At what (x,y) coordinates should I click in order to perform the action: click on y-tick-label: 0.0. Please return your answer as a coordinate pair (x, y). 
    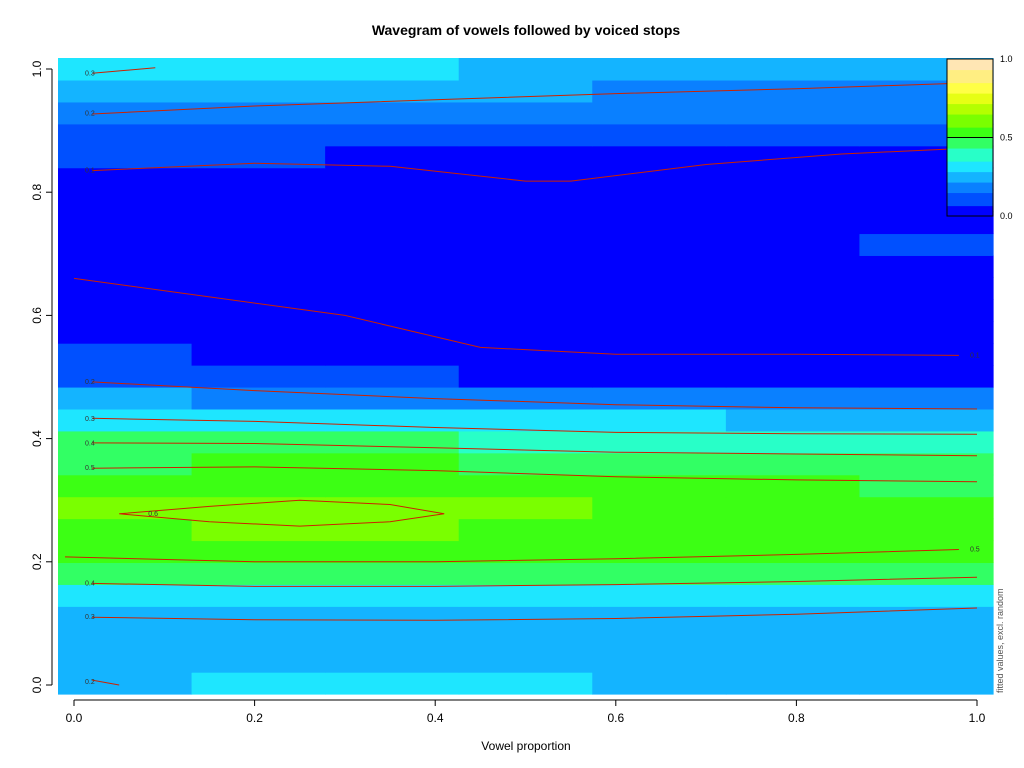
    Looking at the image, I should click on (37, 684).